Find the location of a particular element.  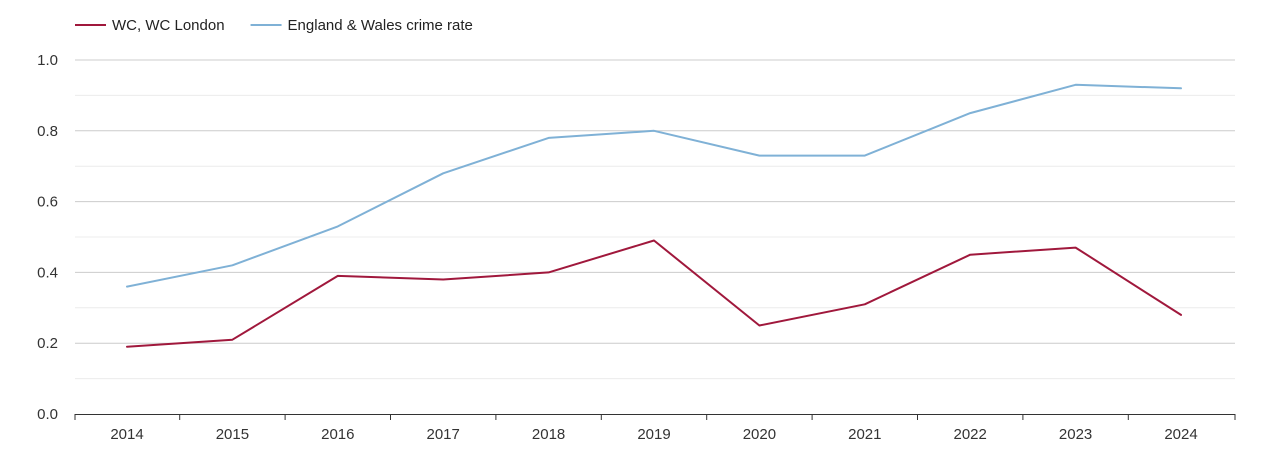

x-tick-label: 2024 is located at coordinates (1180, 434).